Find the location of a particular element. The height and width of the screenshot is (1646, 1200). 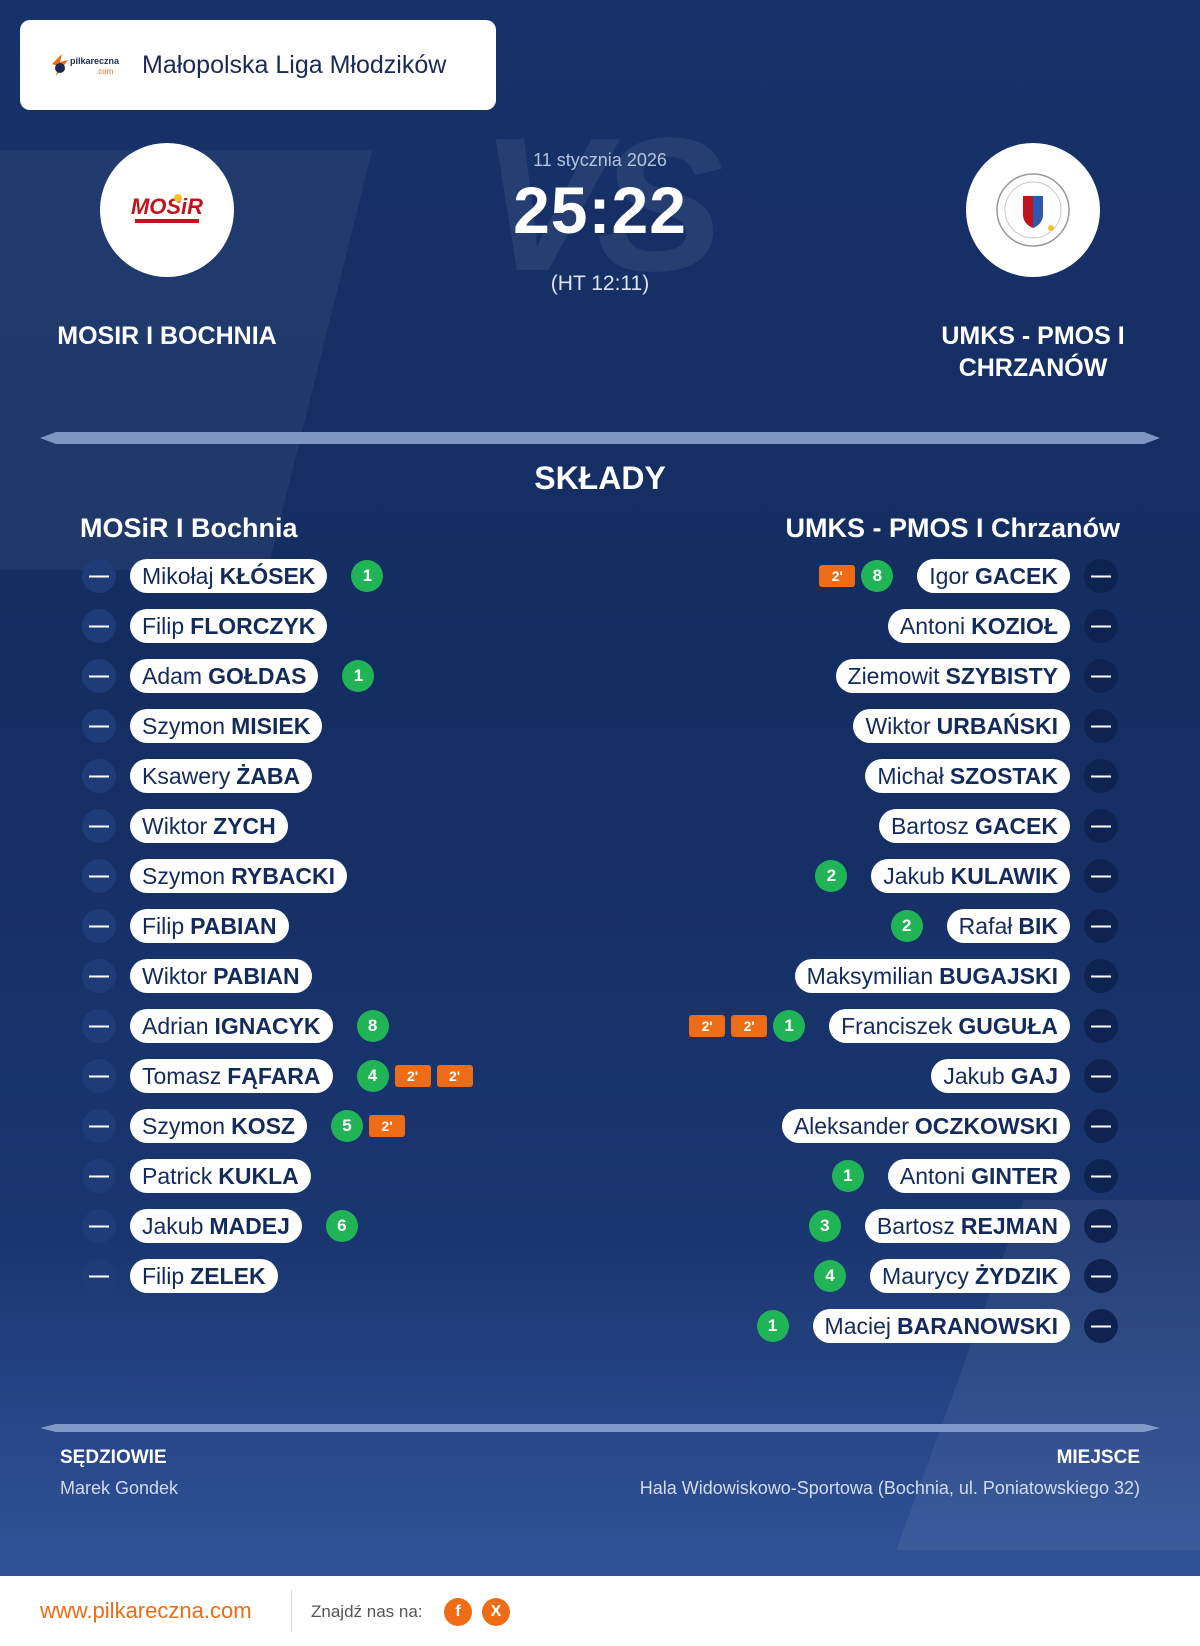

player-name: Szymon MISIEK is located at coordinates (226, 726).